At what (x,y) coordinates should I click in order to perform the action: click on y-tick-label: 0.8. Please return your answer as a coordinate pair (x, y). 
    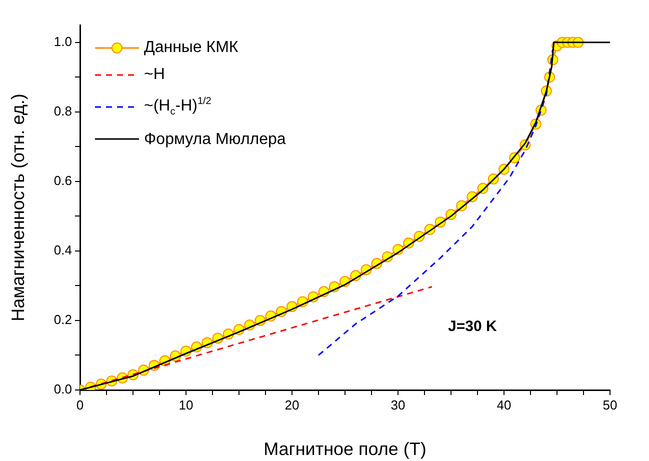
    Looking at the image, I should click on (63, 110).